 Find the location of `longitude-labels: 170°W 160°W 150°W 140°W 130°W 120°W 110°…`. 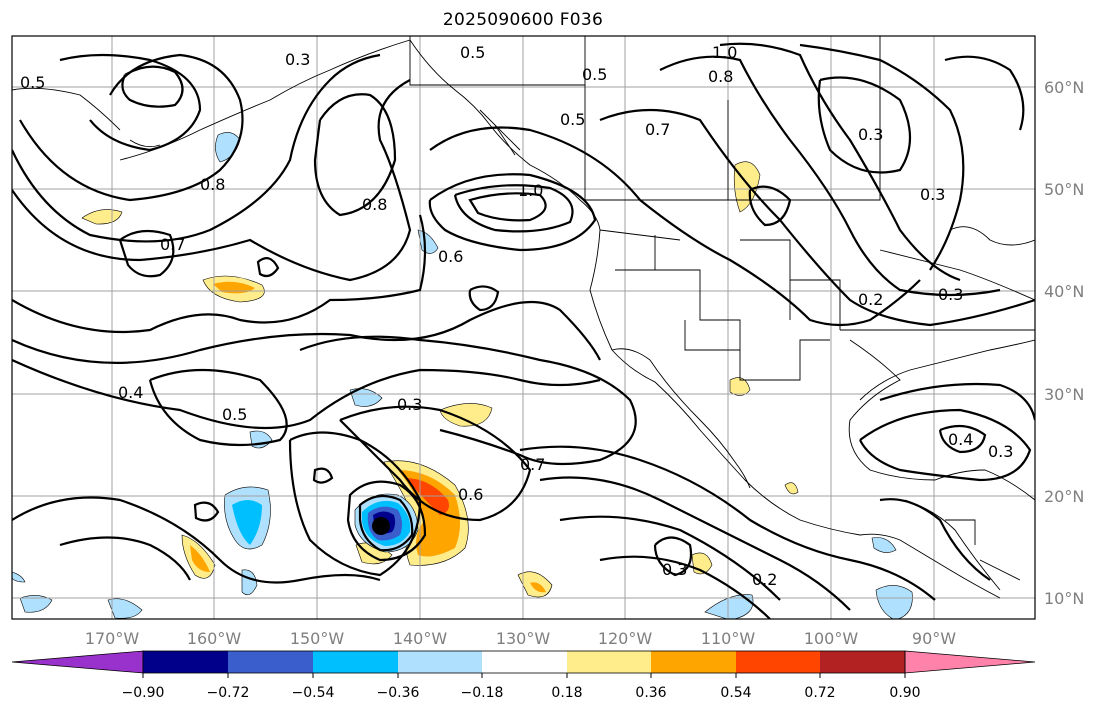

longitude-labels: 170°W 160°W 150°W 140°W 130°W 120°W 110°… is located at coordinates (520, 638).